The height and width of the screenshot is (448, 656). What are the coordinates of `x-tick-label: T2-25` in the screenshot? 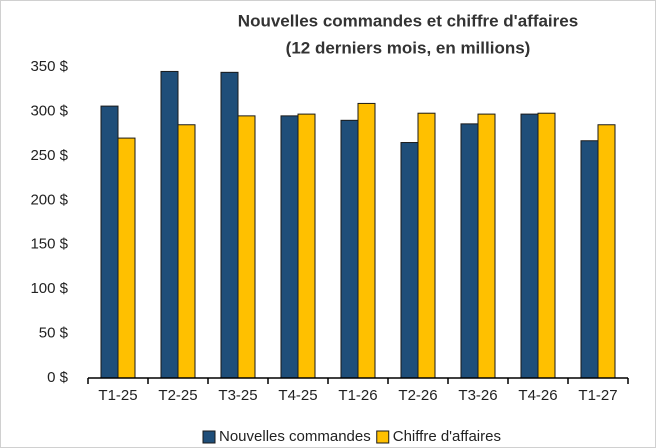 It's located at (177, 395).